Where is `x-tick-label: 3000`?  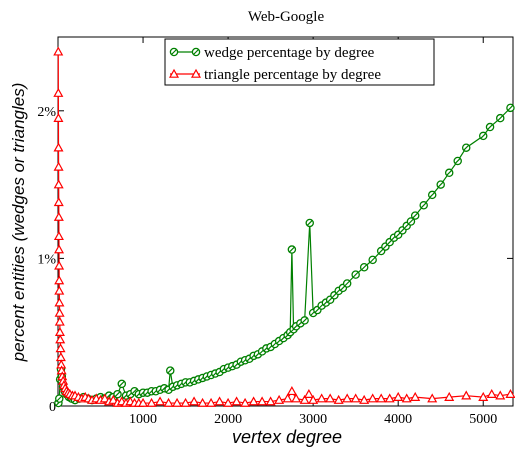 x-tick-label: 3000 is located at coordinates (313, 419).